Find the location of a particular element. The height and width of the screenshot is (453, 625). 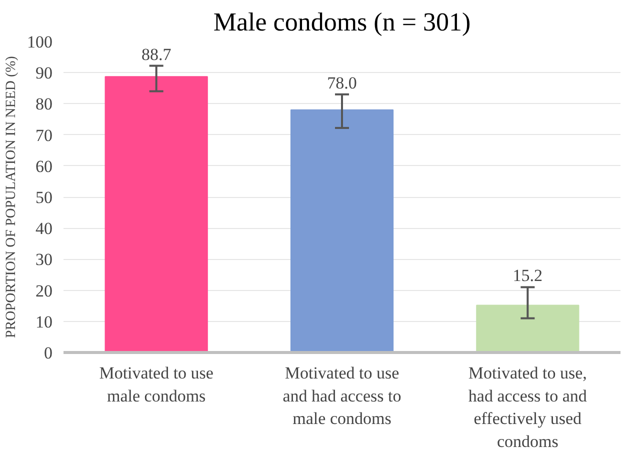

y-tick-label: 10 is located at coordinates (44, 322).